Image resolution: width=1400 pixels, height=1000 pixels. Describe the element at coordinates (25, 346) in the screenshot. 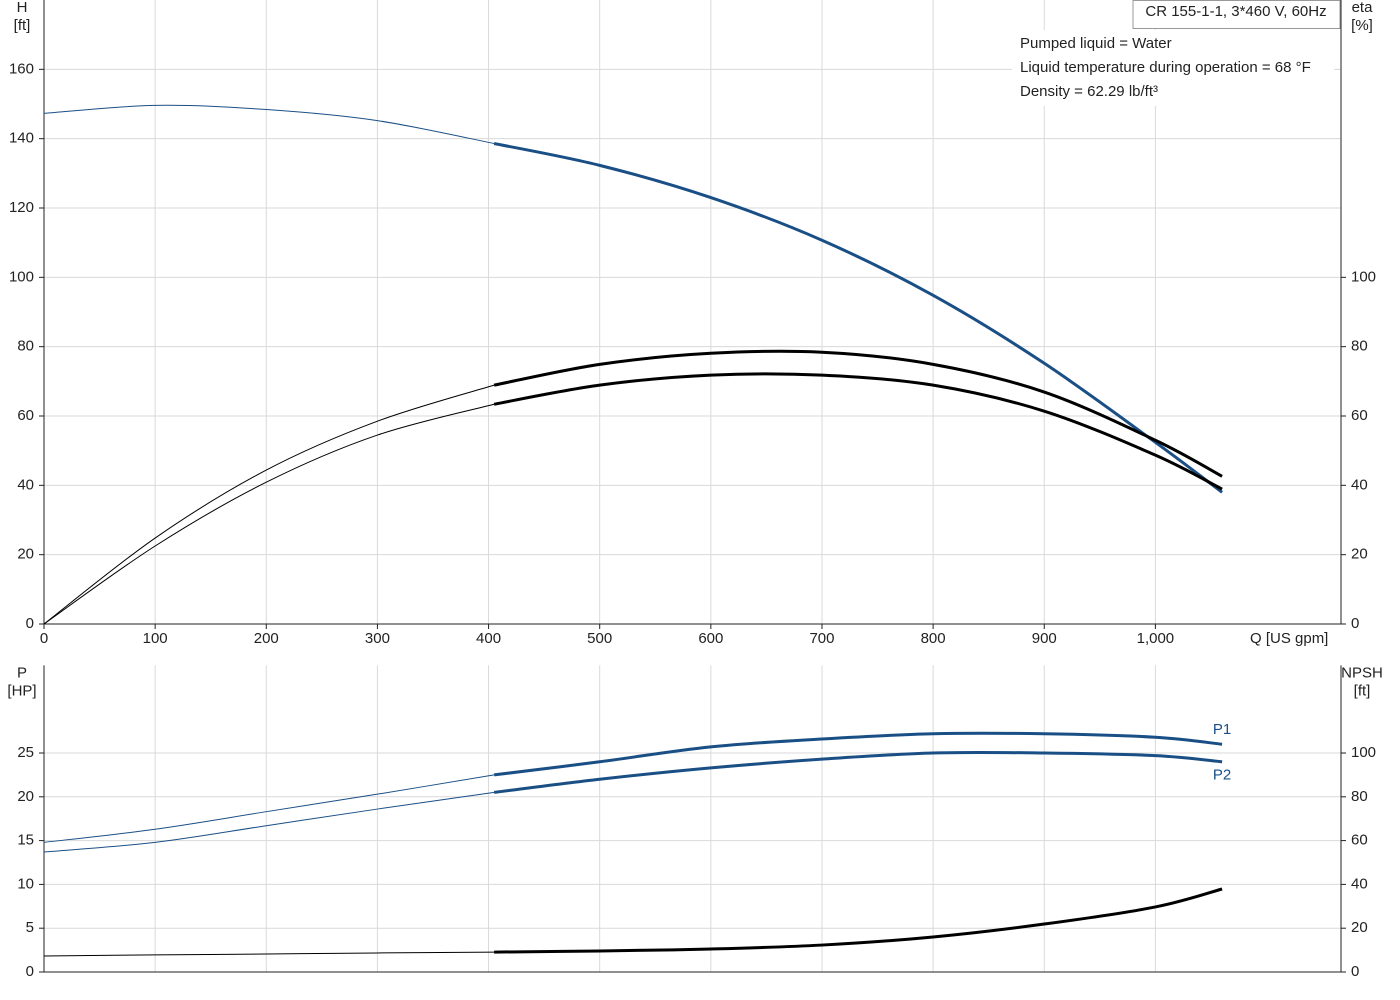

I see `y-tick-label: 80` at that location.